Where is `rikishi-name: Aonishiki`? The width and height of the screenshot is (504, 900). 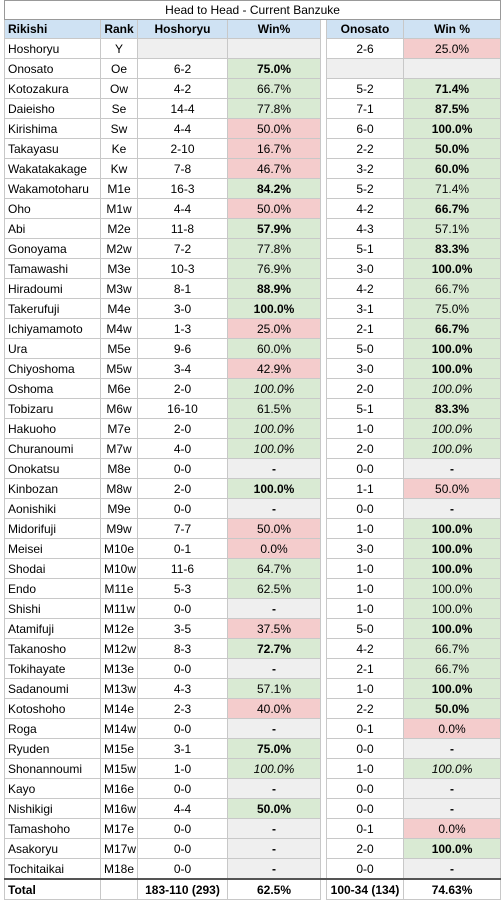 rikishi-name: Aonishiki is located at coordinates (52, 508).